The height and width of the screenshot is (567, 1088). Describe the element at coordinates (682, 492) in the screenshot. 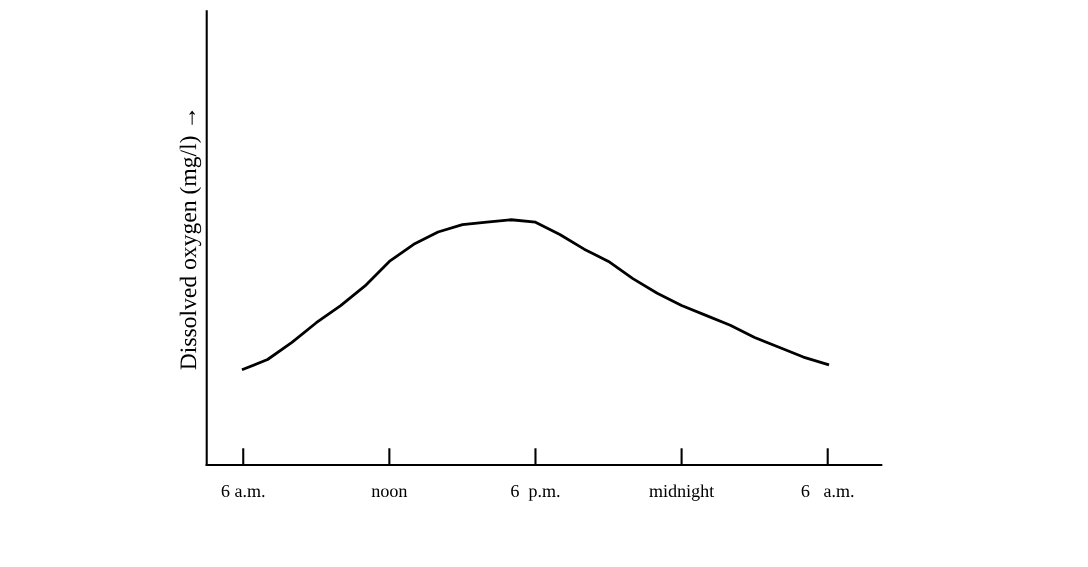

I see `x-tick-label: midnight` at that location.